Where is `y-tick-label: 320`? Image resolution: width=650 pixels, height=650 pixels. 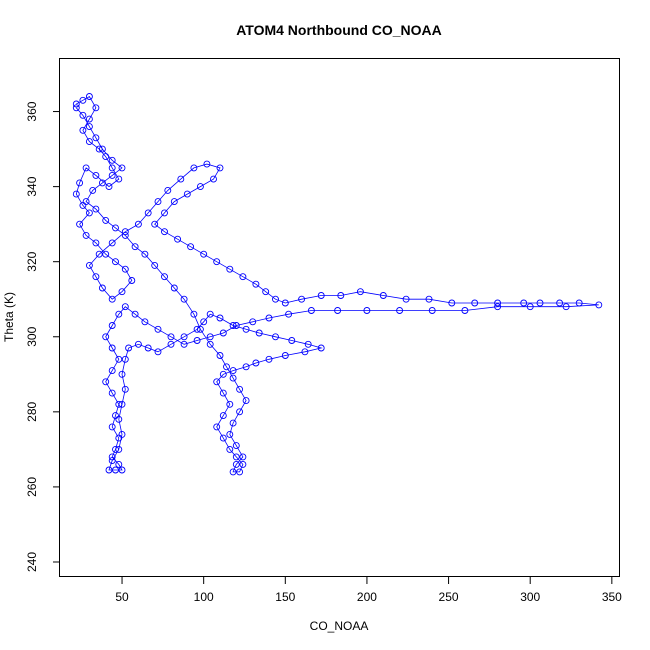
y-tick-label: 320 is located at coordinates (32, 261).